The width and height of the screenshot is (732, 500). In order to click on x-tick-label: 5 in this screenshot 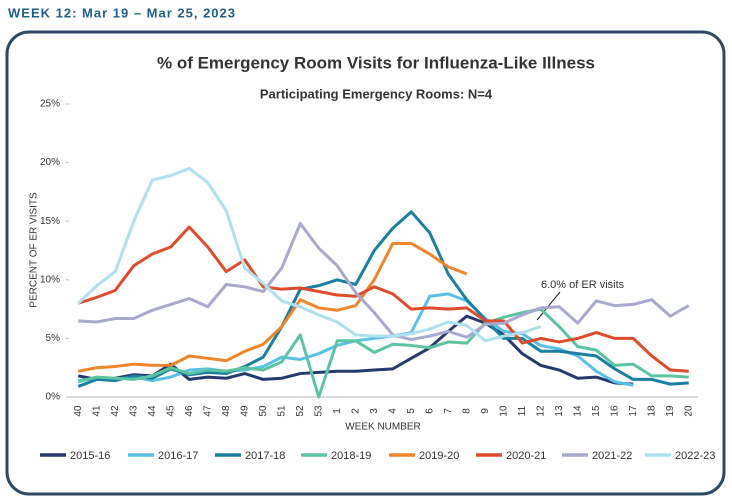, I will do `click(411, 411)`.